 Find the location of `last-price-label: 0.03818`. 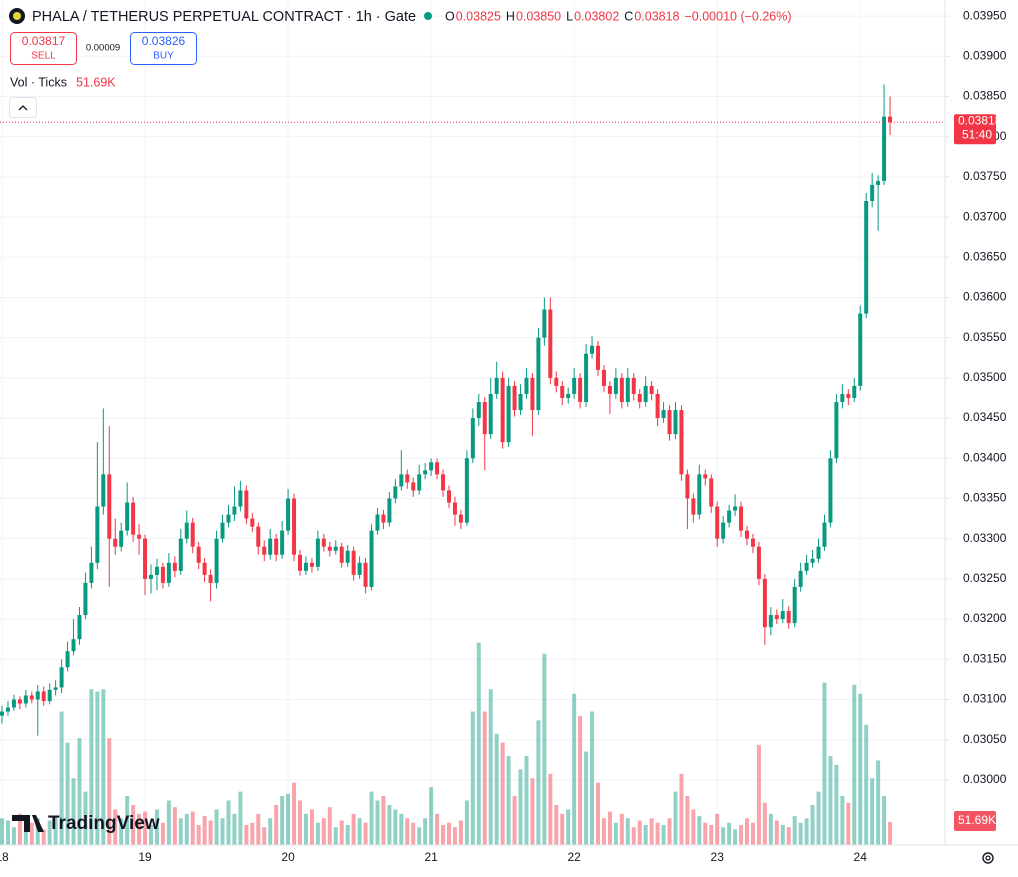

last-price-label: 0.03818 is located at coordinates (980, 120).